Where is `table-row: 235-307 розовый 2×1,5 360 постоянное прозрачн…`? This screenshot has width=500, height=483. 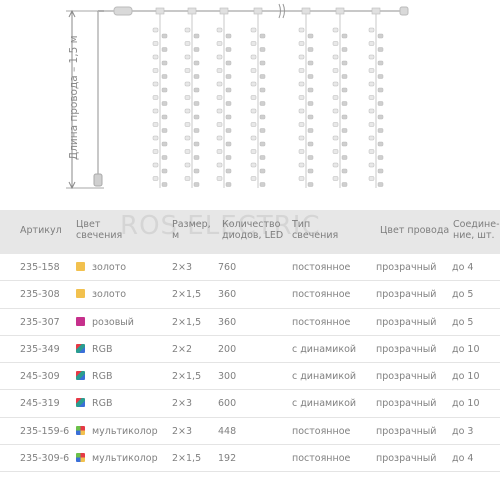
table-row: 235-307 розовый 2×1,5 360 постоянное прозрачн… is located at coordinates (250, 322).